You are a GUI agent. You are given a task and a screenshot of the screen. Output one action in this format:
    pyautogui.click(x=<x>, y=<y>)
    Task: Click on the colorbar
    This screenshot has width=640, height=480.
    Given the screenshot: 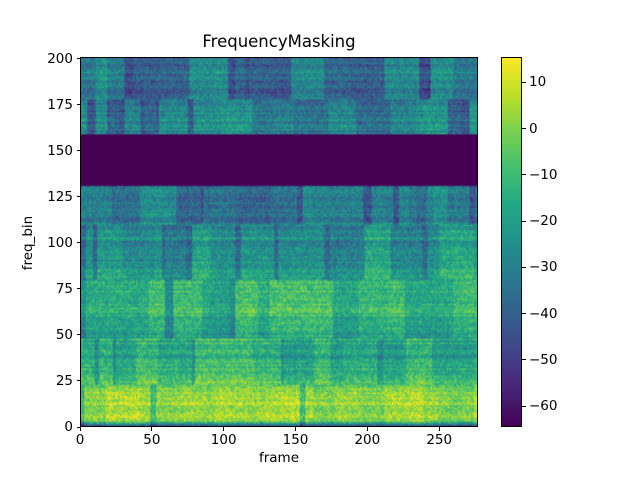 What is the action you would take?
    pyautogui.click(x=511, y=242)
    